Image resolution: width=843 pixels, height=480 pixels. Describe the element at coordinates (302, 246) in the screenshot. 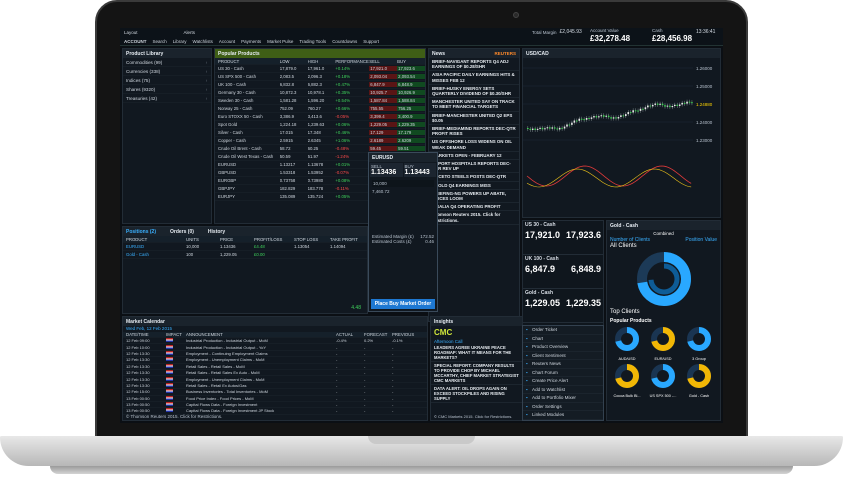

I see `stop-loss: 1.13054` at that location.